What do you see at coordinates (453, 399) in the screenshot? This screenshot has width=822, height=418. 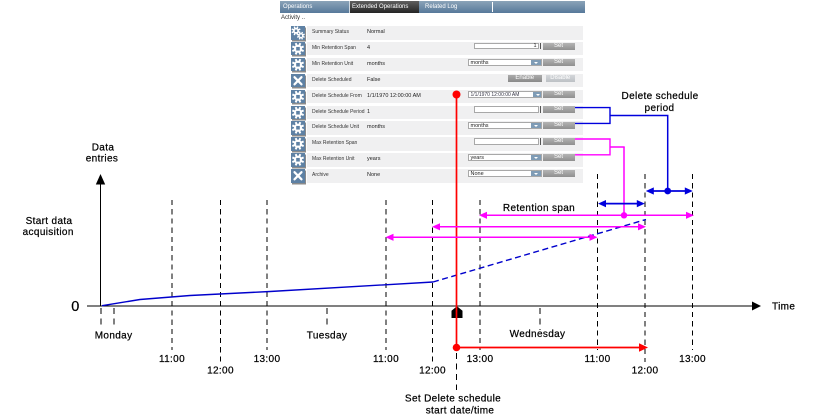 I see `svg-text: Set Delete schedule` at bounding box center [453, 399].